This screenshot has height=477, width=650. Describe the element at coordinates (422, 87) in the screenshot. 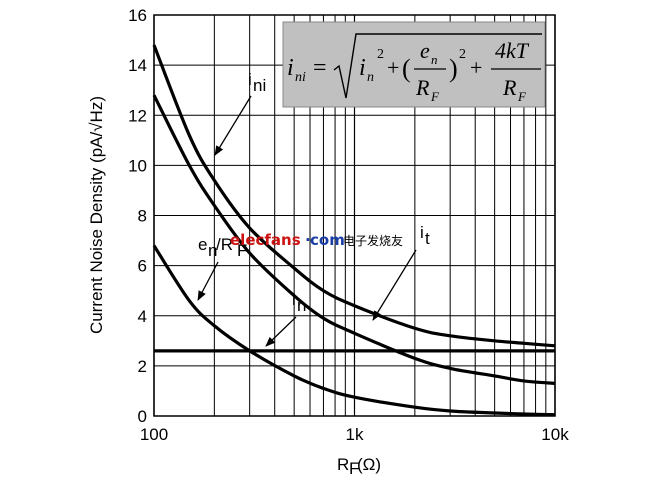

I see `frac1-den: R` at that location.